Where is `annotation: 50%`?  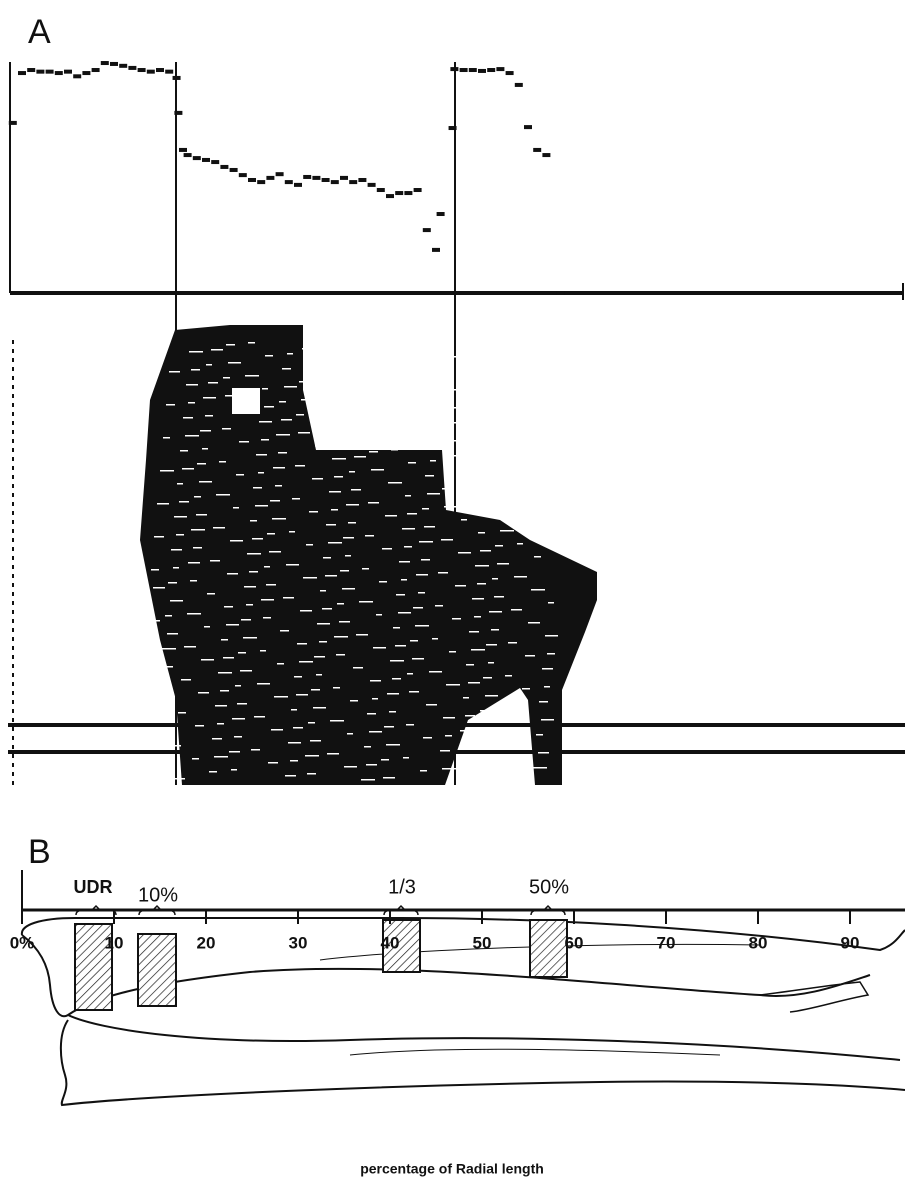 annotation: 50% is located at coordinates (549, 887).